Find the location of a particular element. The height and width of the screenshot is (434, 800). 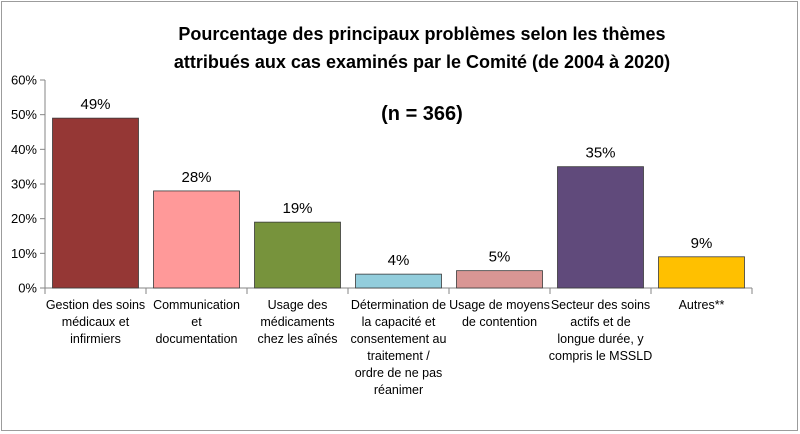

x-tick-label: Usage des médicaments chez les aînés is located at coordinates (297, 322).